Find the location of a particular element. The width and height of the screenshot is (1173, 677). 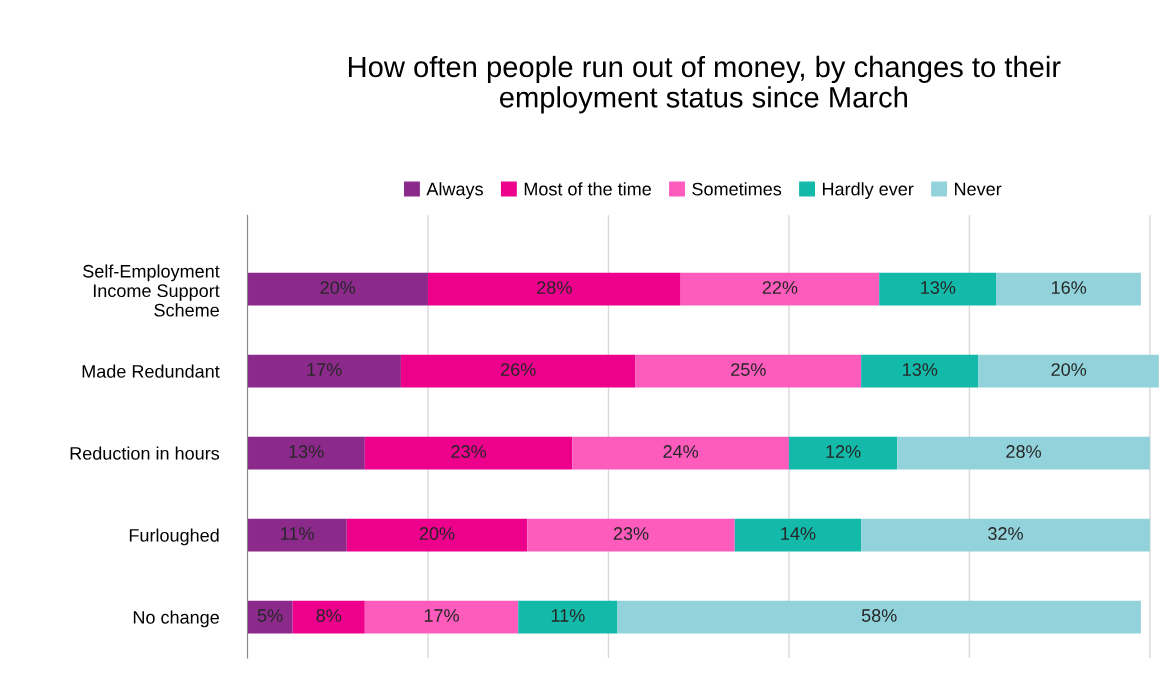

legend-label: Sometimes is located at coordinates (737, 189).